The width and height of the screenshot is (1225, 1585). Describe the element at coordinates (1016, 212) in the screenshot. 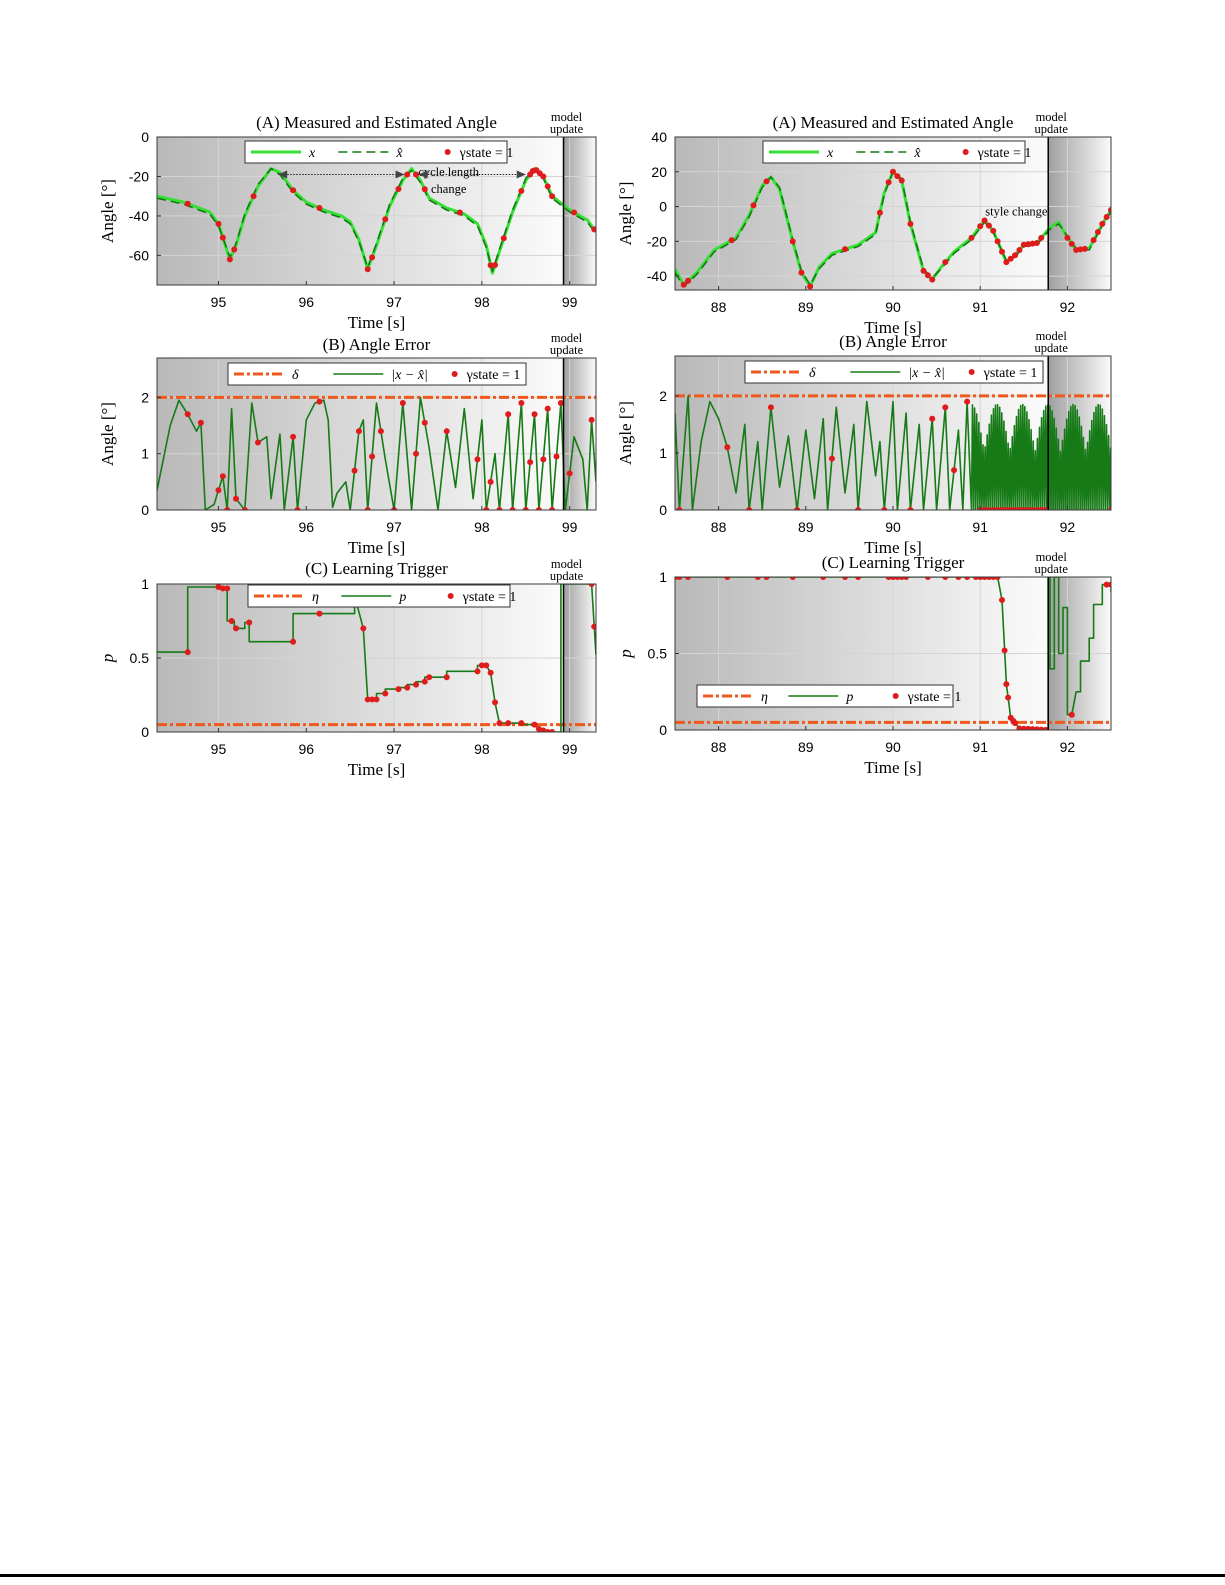

I see `annotation-text: style change` at that location.